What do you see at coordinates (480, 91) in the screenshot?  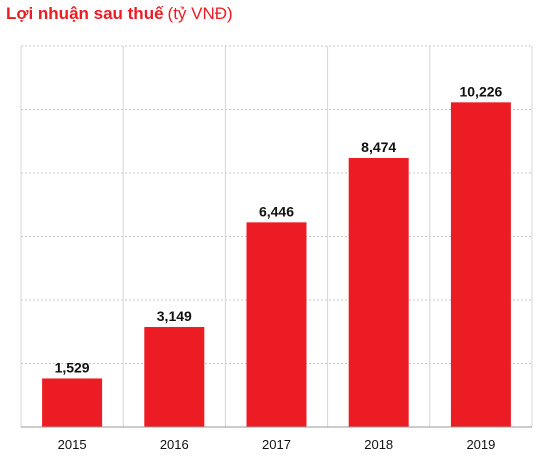 I see `value-label-2019: 10,226` at bounding box center [480, 91].